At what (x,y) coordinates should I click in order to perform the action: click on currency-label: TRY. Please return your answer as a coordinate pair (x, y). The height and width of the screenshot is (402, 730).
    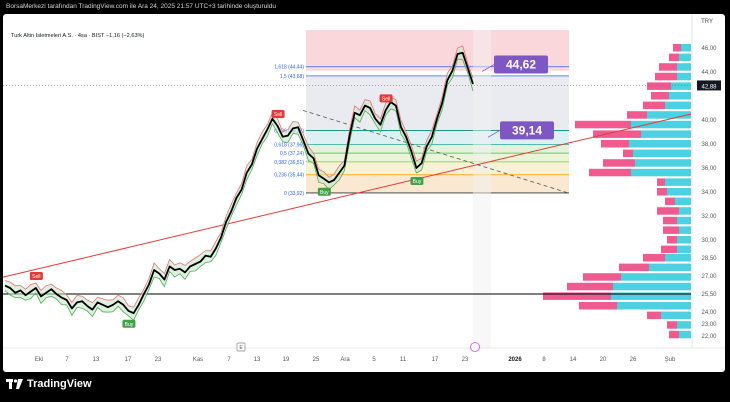
    Looking at the image, I should click on (707, 22).